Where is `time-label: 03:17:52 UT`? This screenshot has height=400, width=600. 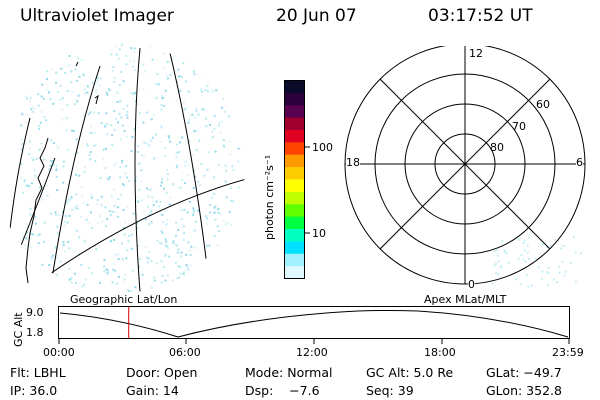
time-label: 03:17:52 UT is located at coordinates (480, 16).